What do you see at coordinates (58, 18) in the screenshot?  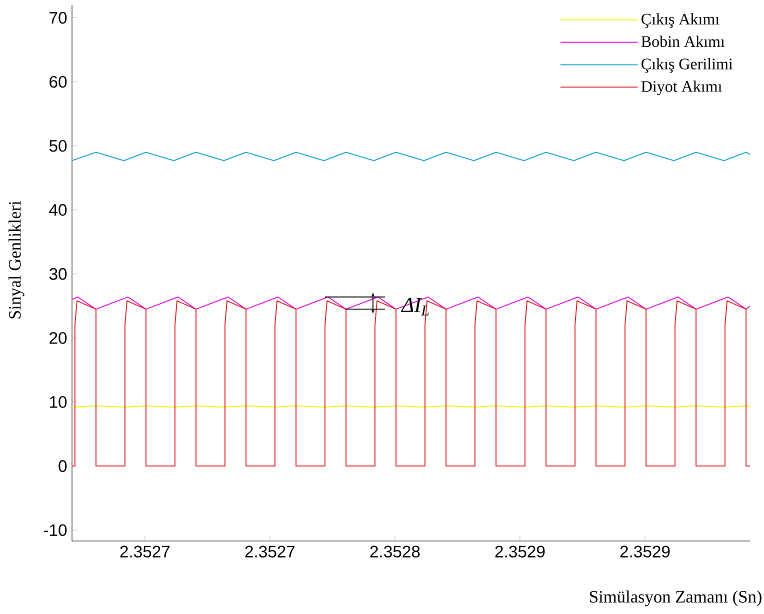 I see `y-tick-label: 70` at bounding box center [58, 18].